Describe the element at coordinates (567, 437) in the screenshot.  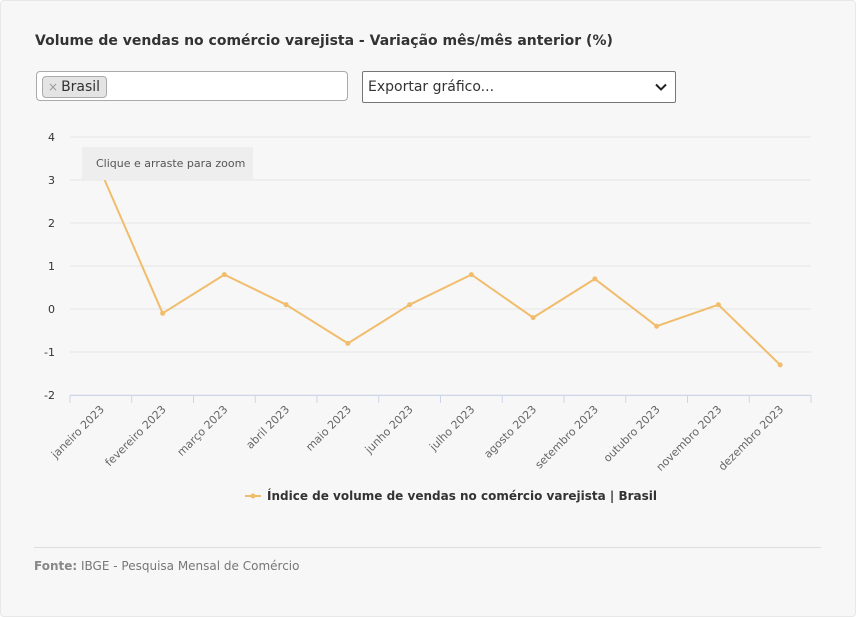
I see `x-tick-label: setembro 2023` at that location.